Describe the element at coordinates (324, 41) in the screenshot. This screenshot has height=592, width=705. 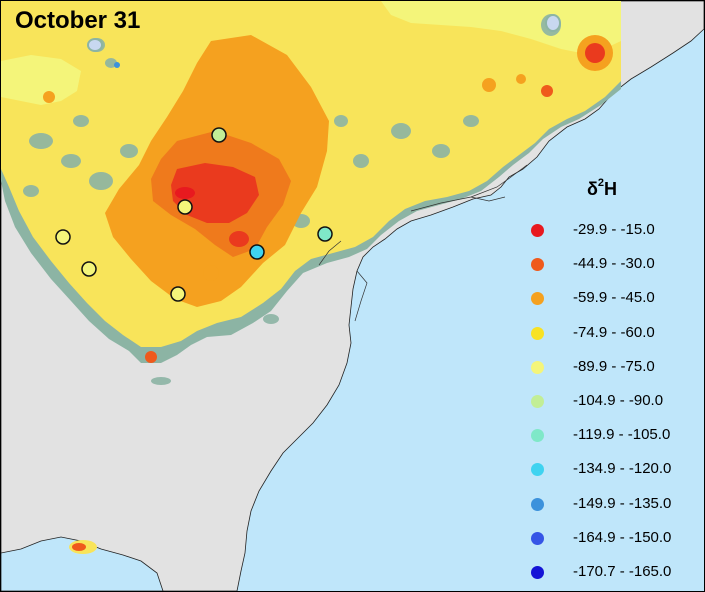
I see `surface-lake-rings` at that location.